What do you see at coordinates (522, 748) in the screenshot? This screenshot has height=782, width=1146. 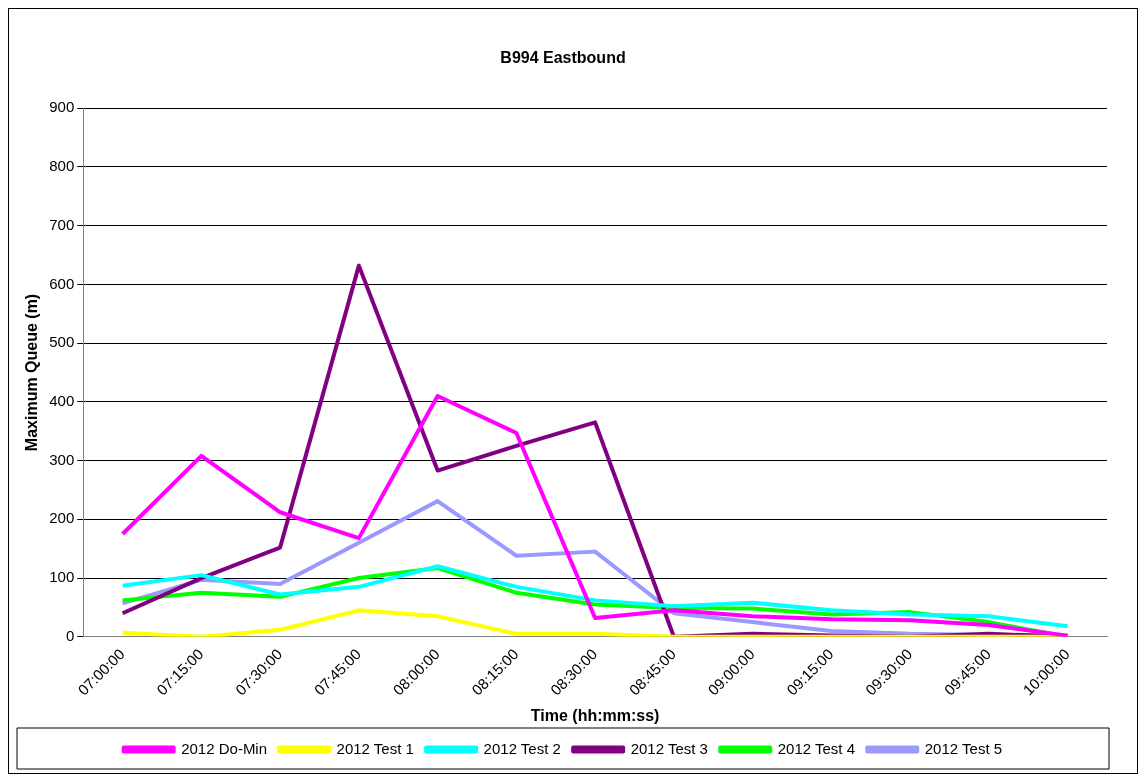 I see `legend-label: 2012 Test 2` at bounding box center [522, 748].